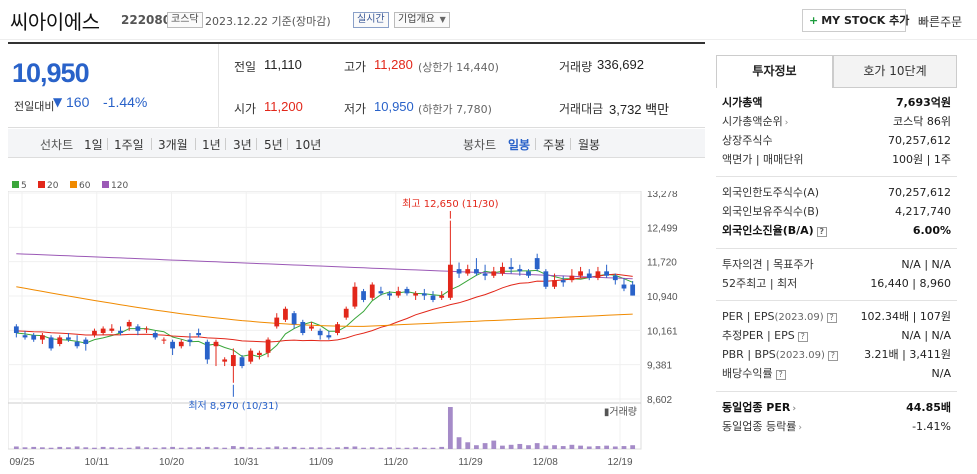  I want to click on volume-label: 거래량, so click(576, 67).